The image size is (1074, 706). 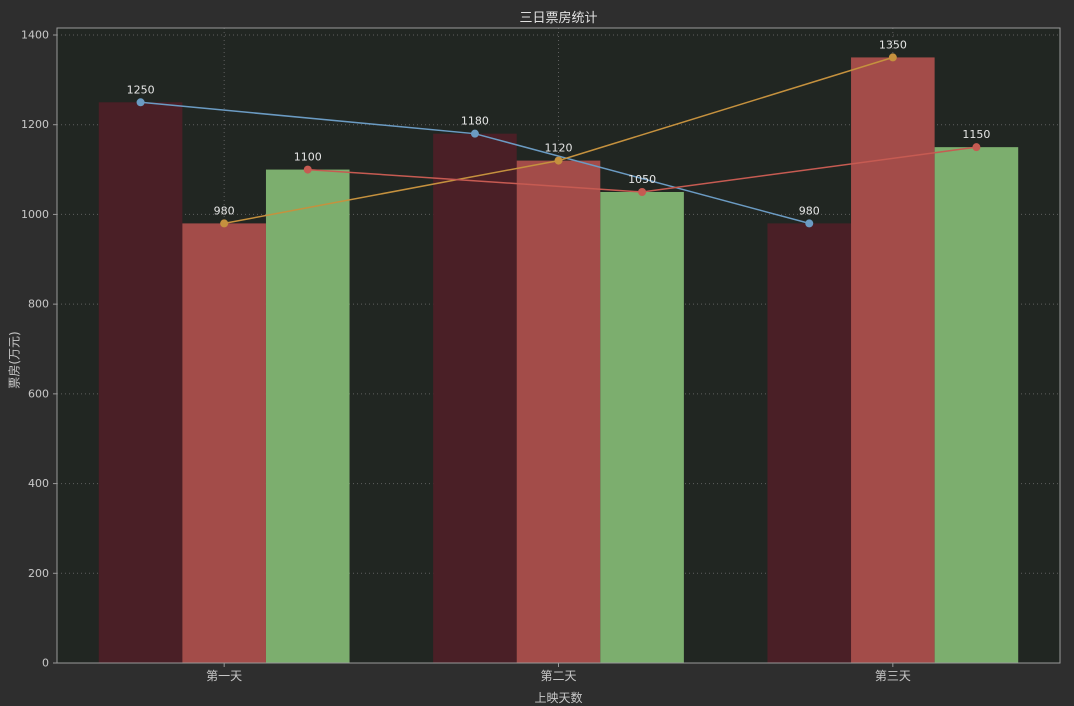 I want to click on value-label: 1100, so click(x=308, y=157).